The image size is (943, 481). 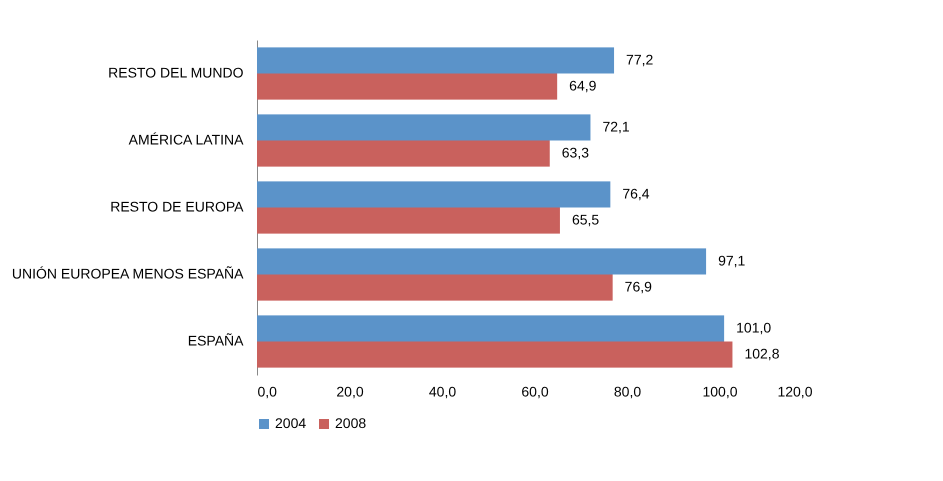 I want to click on y-tick-label: ESPAÑA, so click(x=216, y=340).